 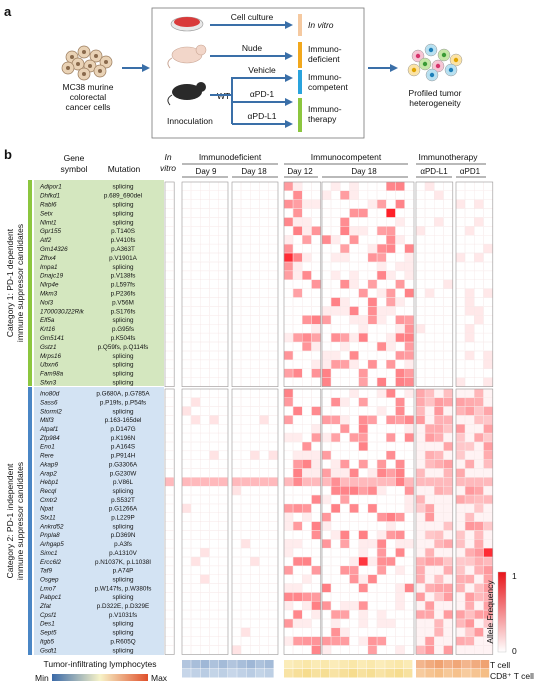 What do you see at coordinates (255, 521) in the screenshot?
I see `heatmap-block-outline` at bounding box center [255, 521].